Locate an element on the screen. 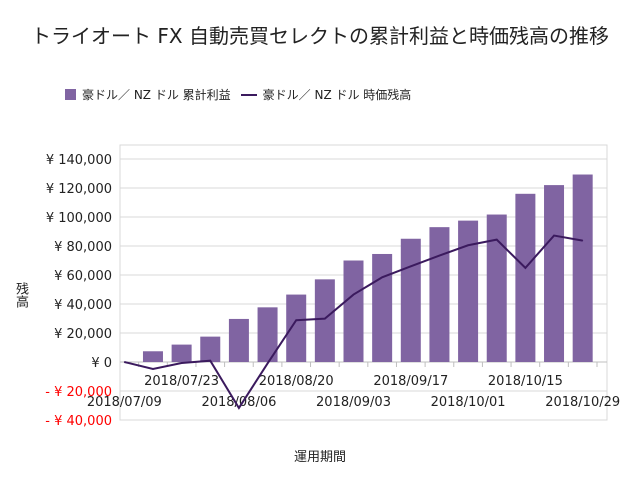  x-tick-label: 2018/09/03 is located at coordinates (353, 402).